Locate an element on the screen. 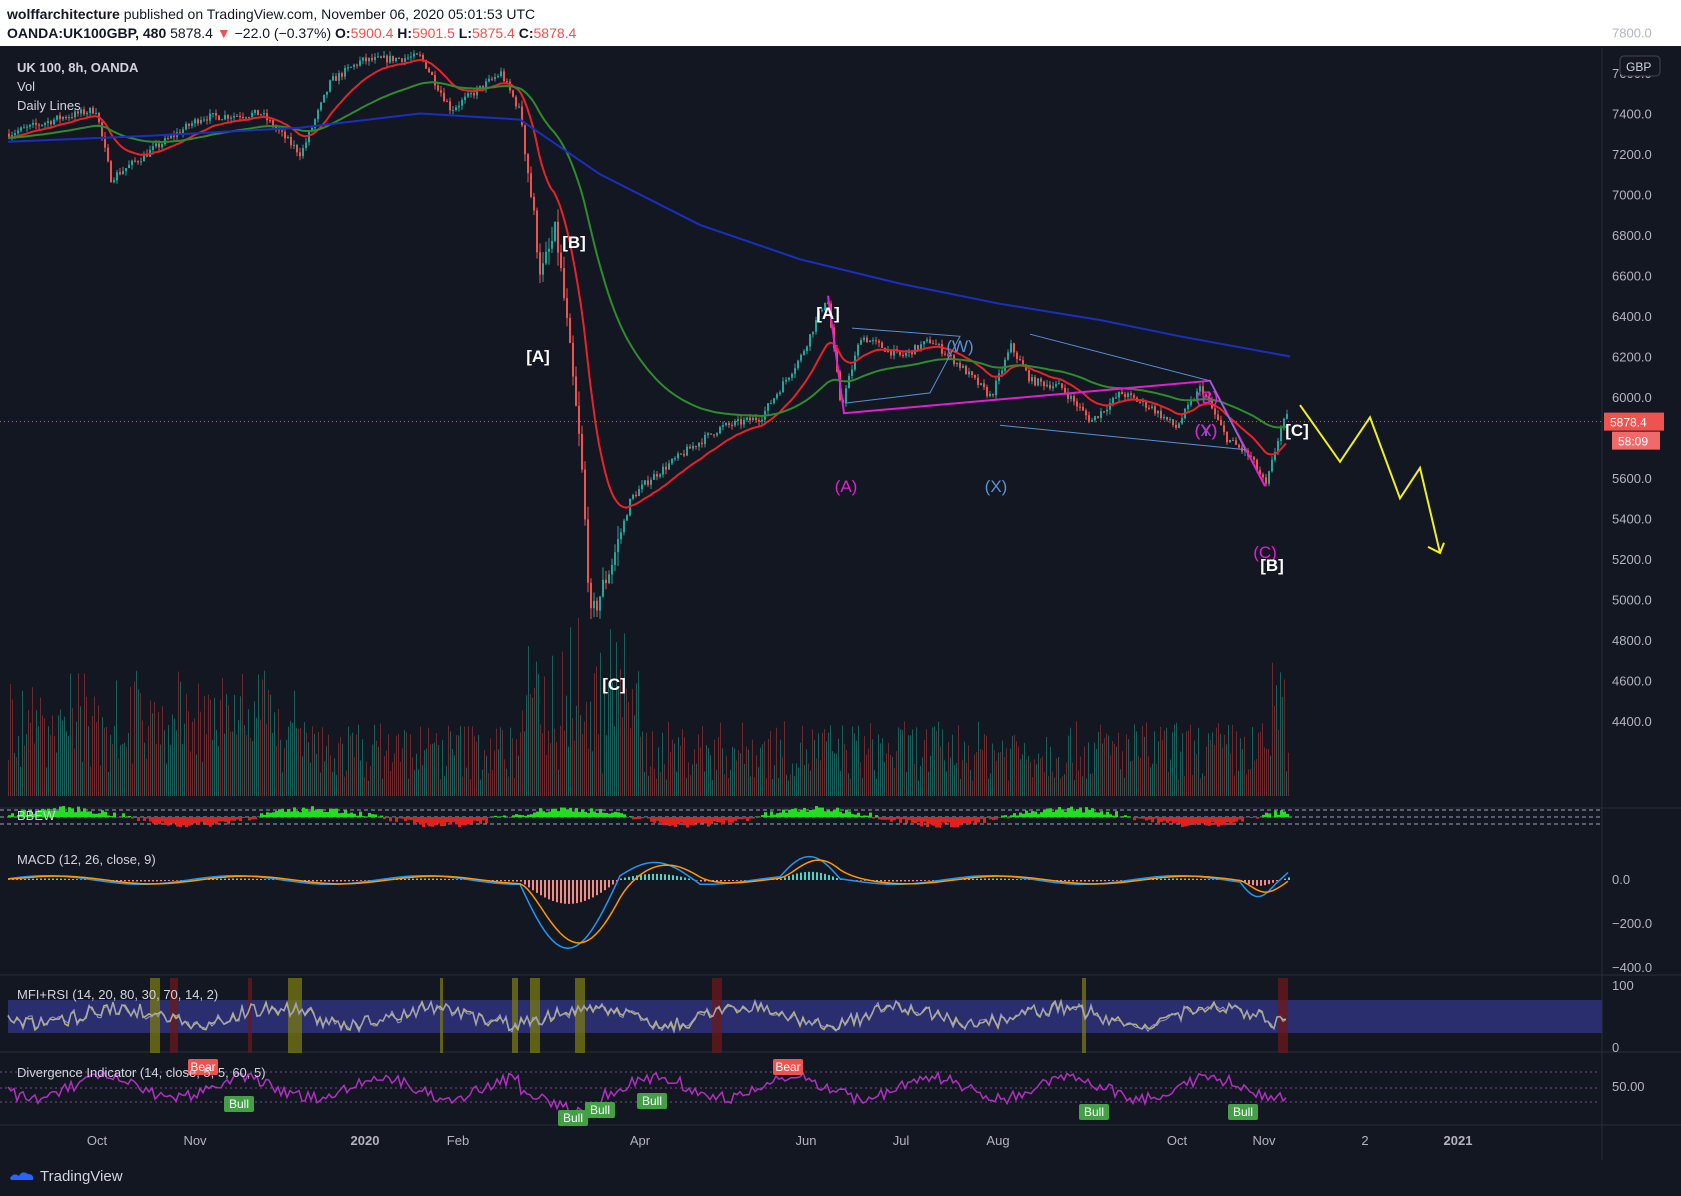 The width and height of the screenshot is (1681, 1196). down-arrow-icon: ▼ is located at coordinates (223, 33).